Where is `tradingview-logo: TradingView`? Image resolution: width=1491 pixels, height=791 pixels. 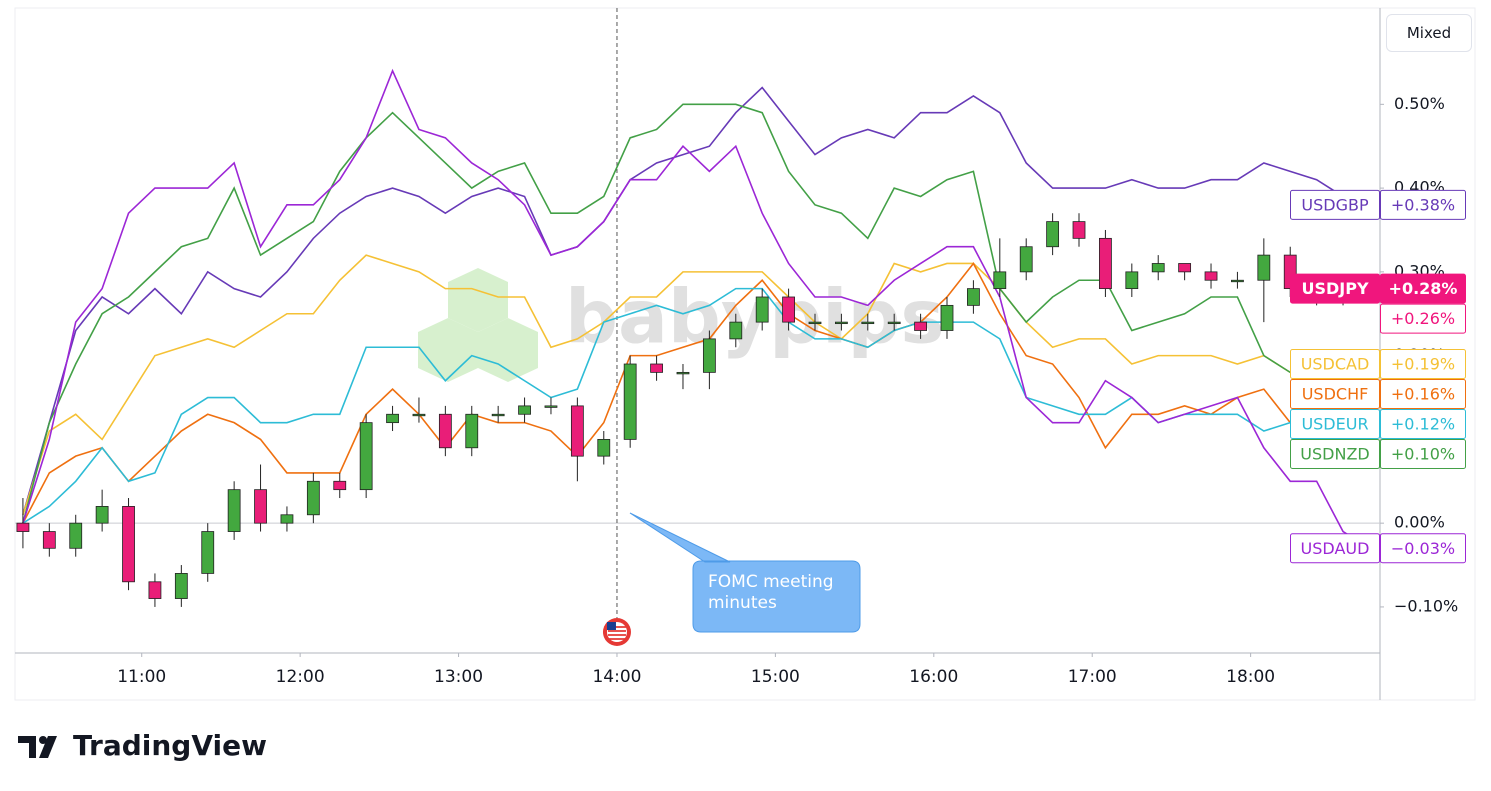 tradingview-logo: TradingView is located at coordinates (142, 745).